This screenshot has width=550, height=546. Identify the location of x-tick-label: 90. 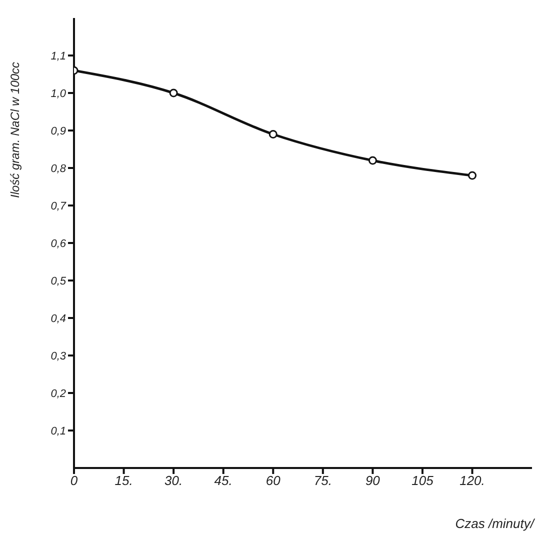
(373, 480).